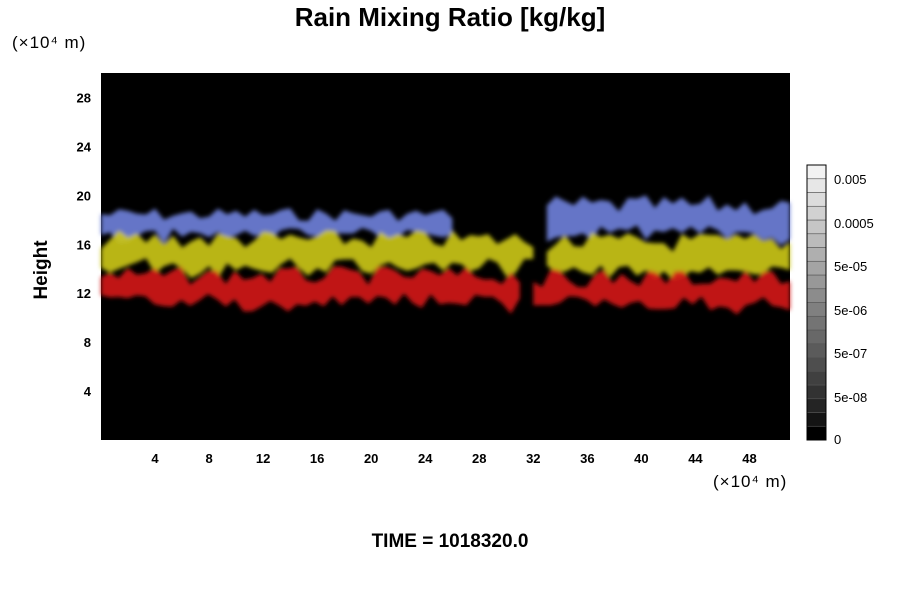  What do you see at coordinates (750, 481) in the screenshot?
I see `x-axis-unit: (×10⁴ m)` at bounding box center [750, 481].